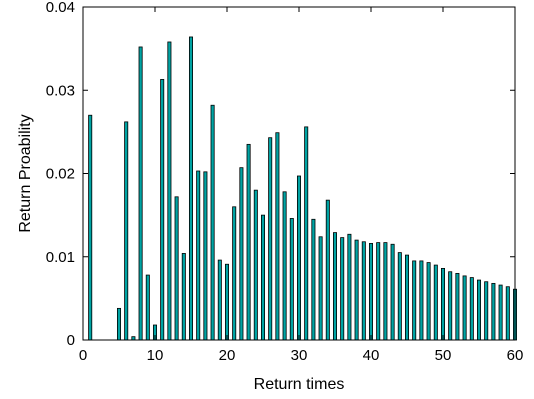 The image size is (534, 399). What do you see at coordinates (363, 291) in the screenshot?
I see `bar-x39` at bounding box center [363, 291].